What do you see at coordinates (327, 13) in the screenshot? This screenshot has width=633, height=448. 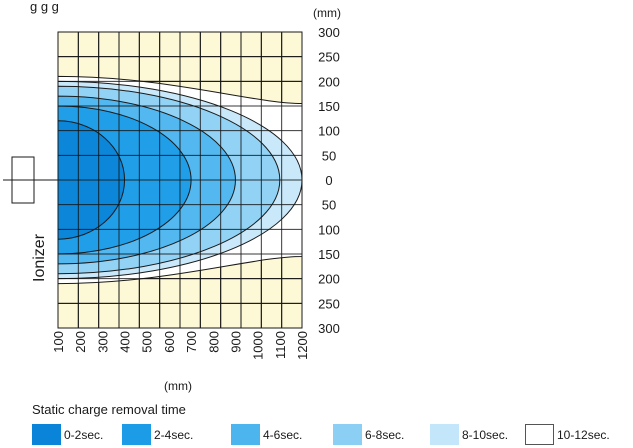 I see `y-unit-label: (mm)` at bounding box center [327, 13].